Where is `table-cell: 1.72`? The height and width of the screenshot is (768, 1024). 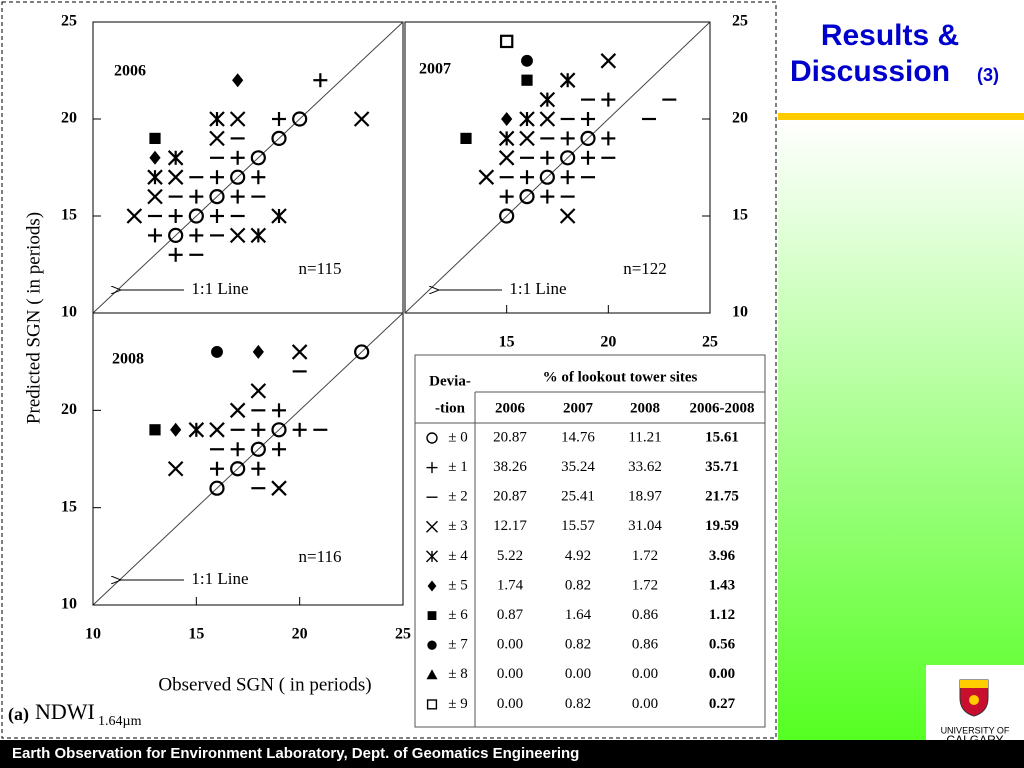
table-cell: 1.72 is located at coordinates (645, 585).